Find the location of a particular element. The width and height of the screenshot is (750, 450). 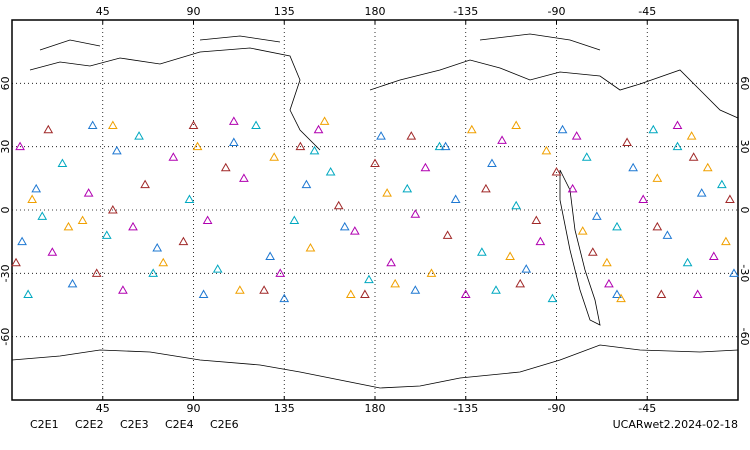

y-tick-label: -60 is located at coordinates (744, 337).